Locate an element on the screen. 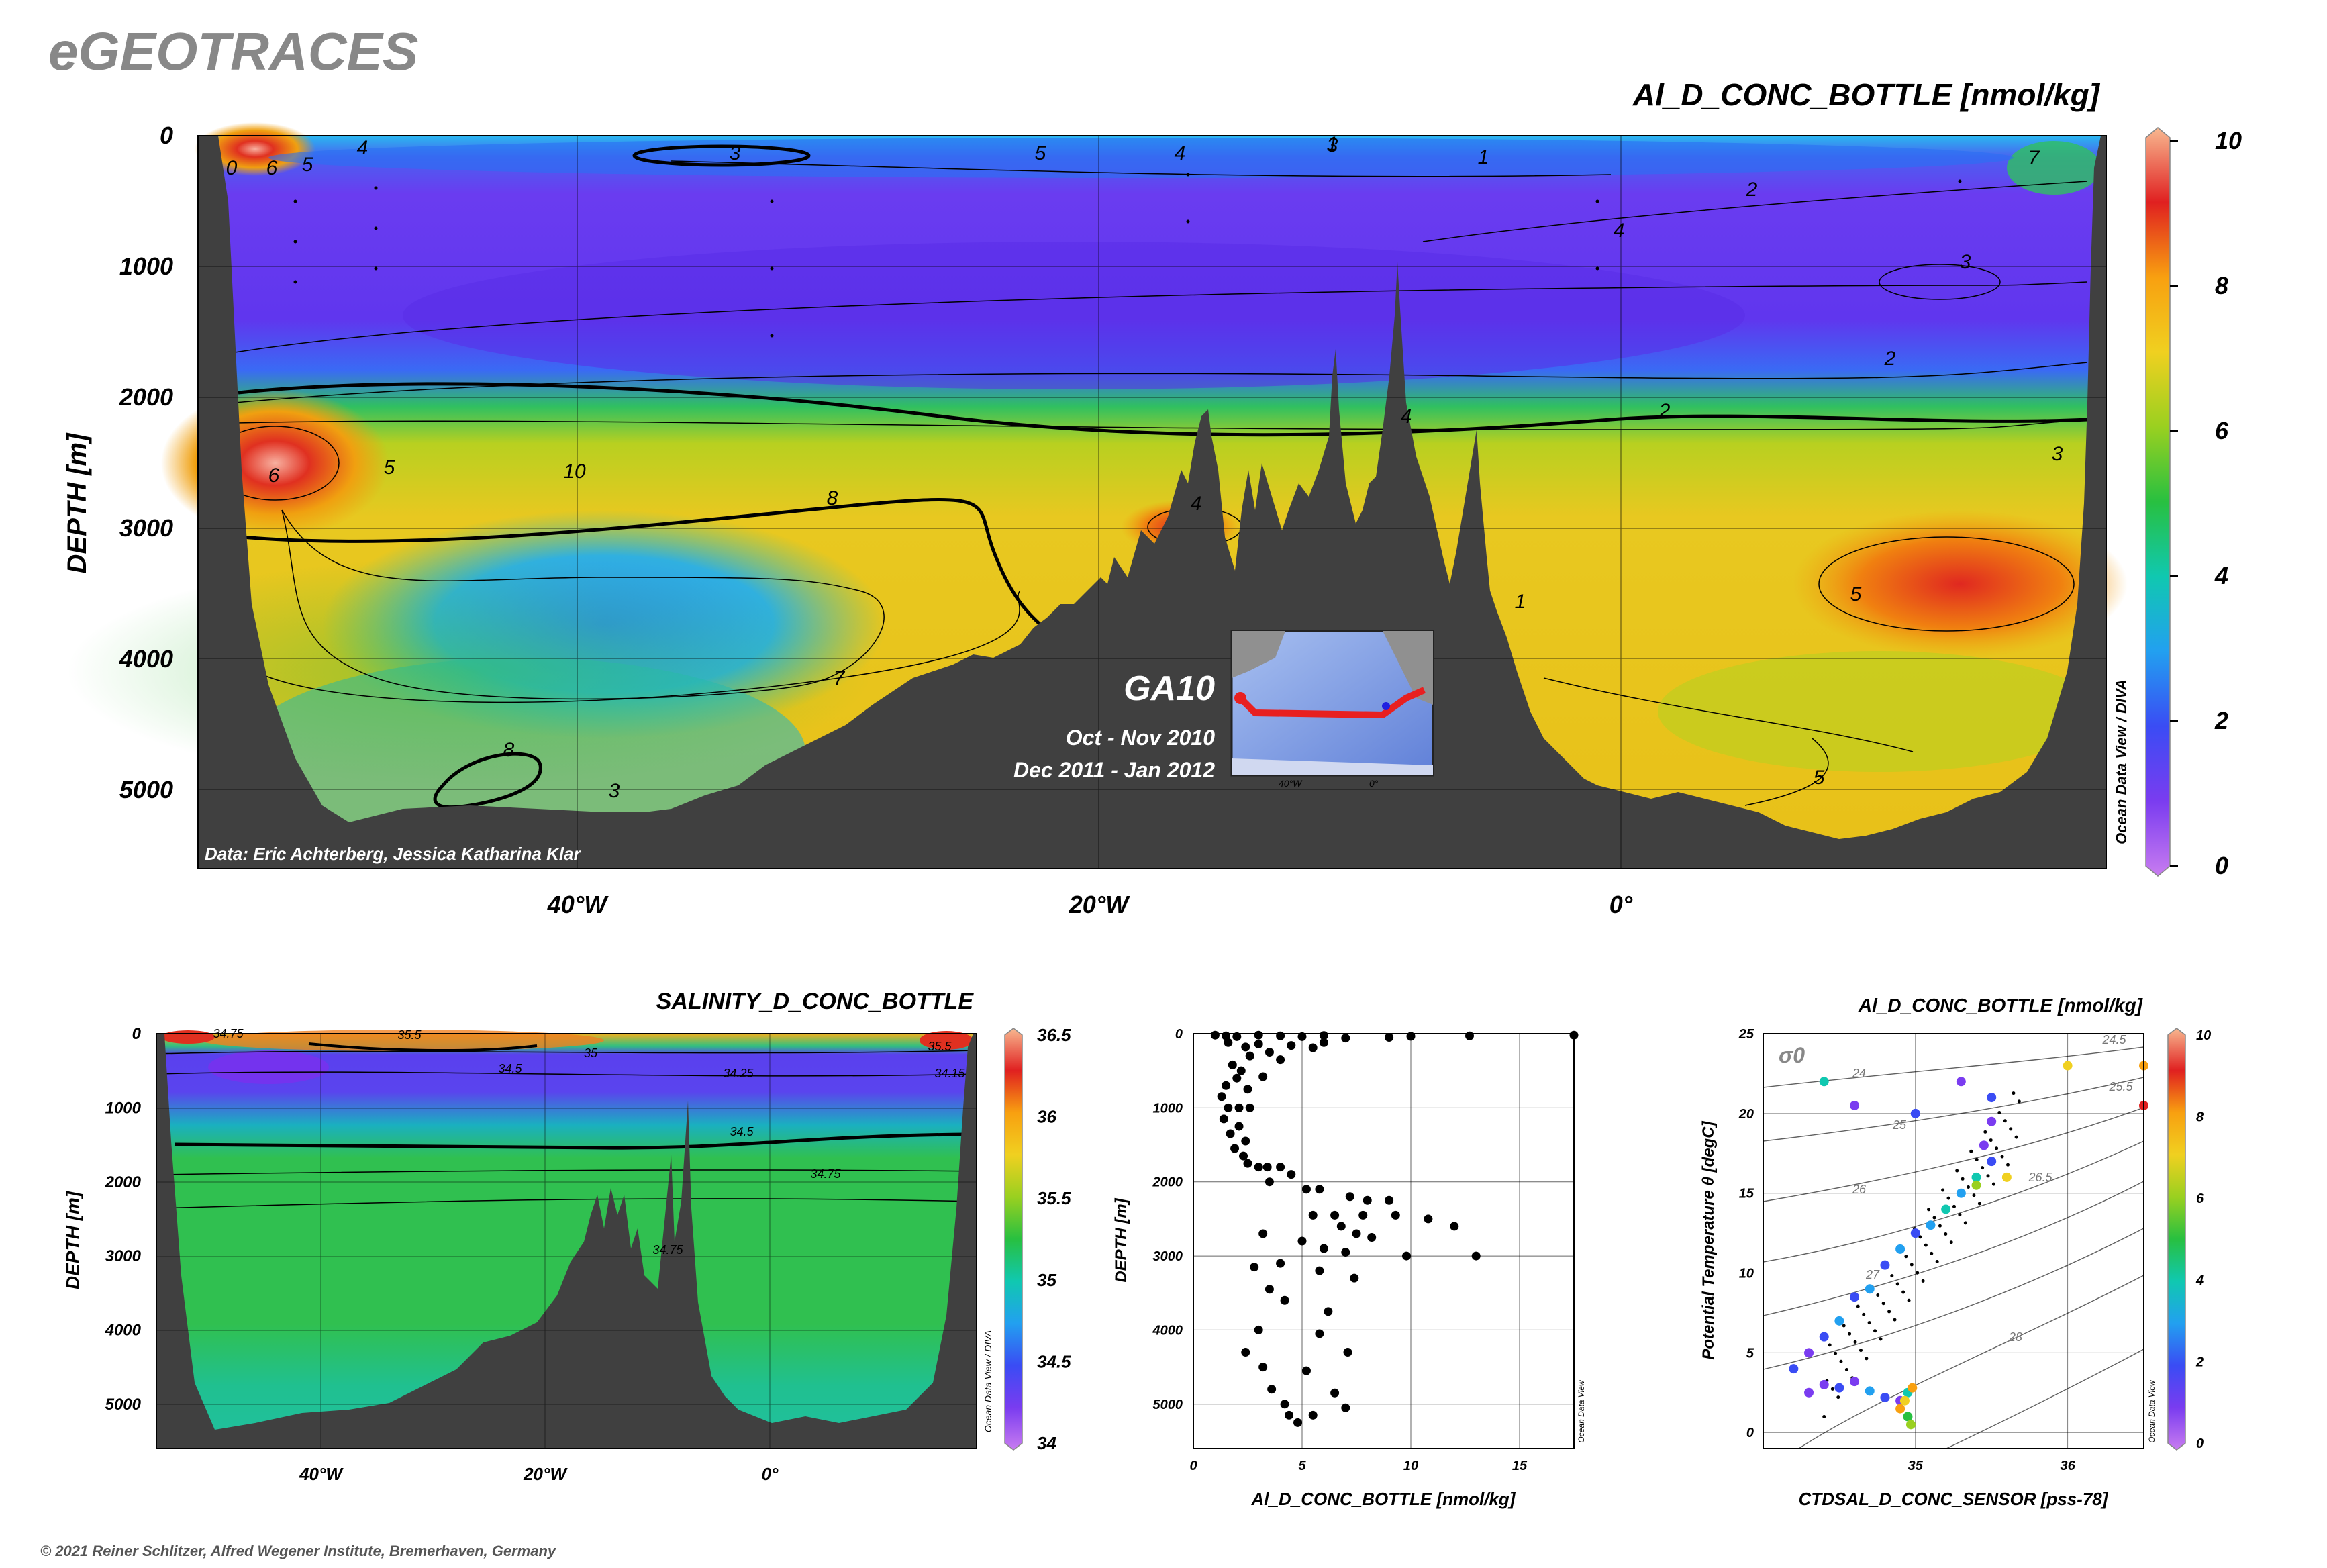  main-colorbar-tick: 6 is located at coordinates (2222, 431).